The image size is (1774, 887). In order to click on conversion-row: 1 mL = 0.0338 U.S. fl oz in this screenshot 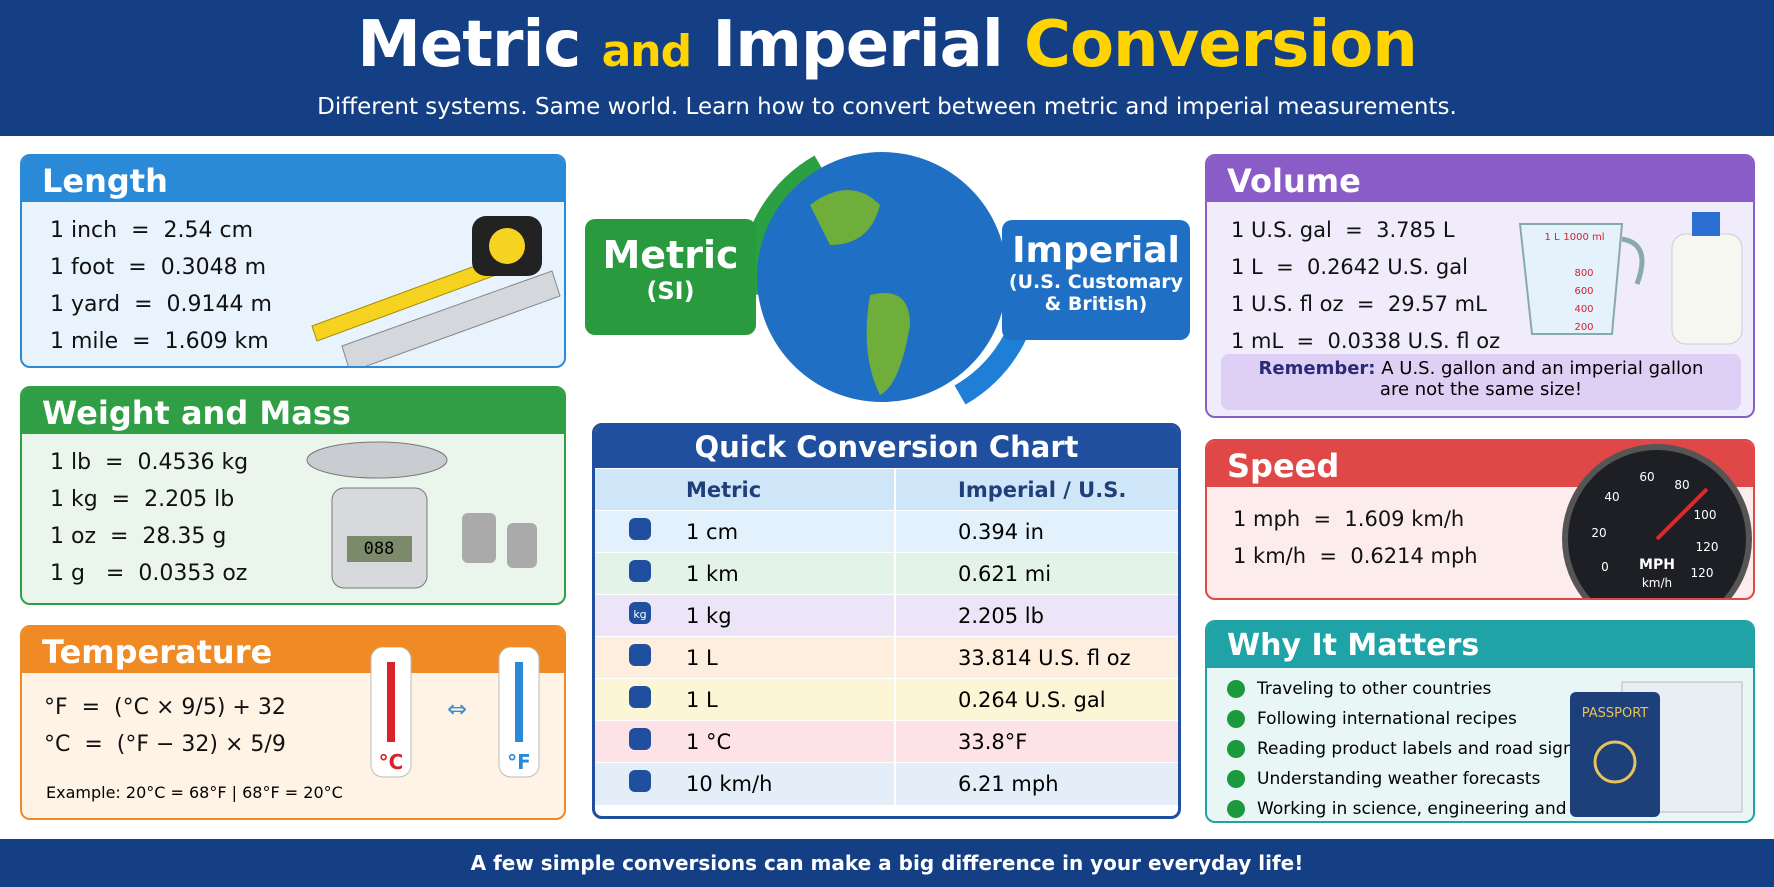, I will do `click(1366, 341)`.